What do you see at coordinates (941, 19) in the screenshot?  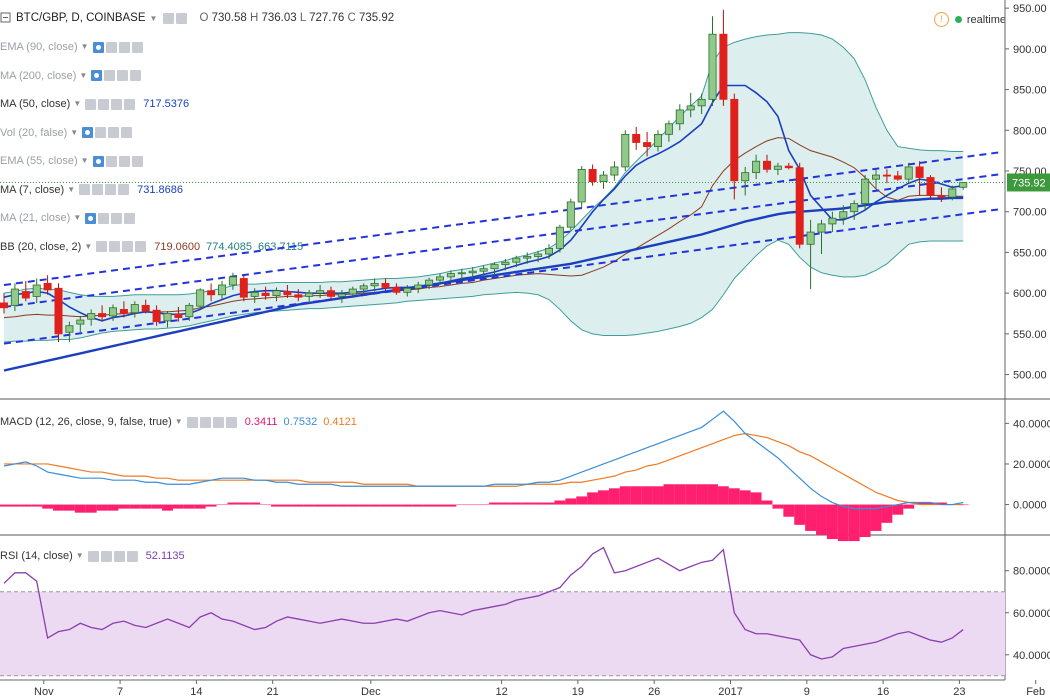 I see `warning-icon: !` at bounding box center [941, 19].